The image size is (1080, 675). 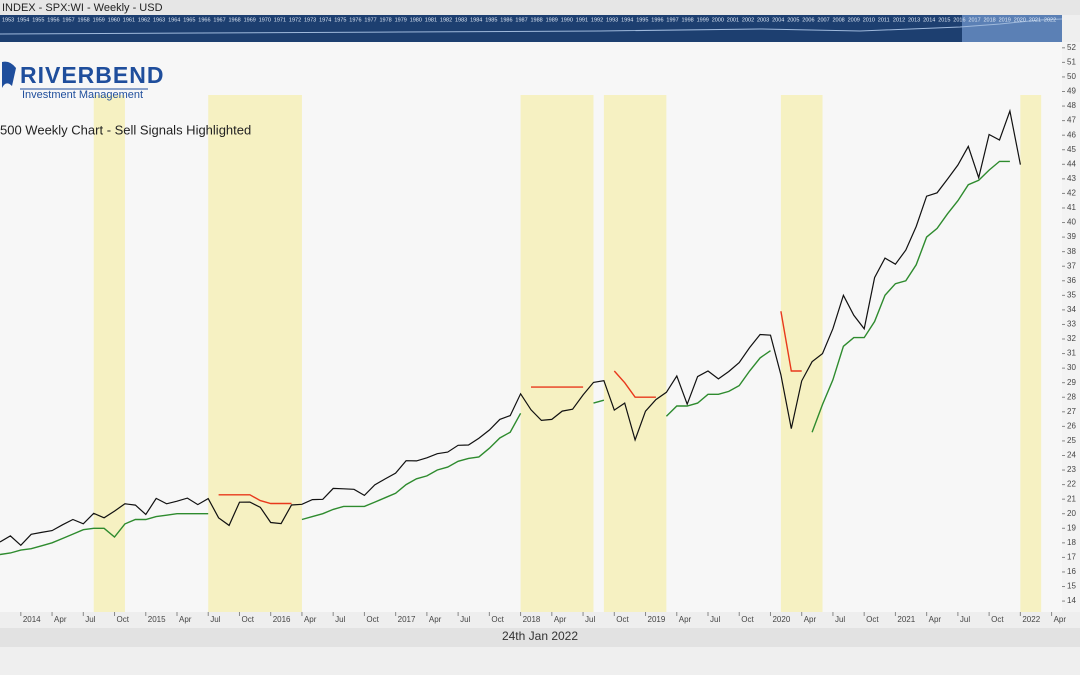 I want to click on y-tick-label: 16, so click(x=1071, y=571).